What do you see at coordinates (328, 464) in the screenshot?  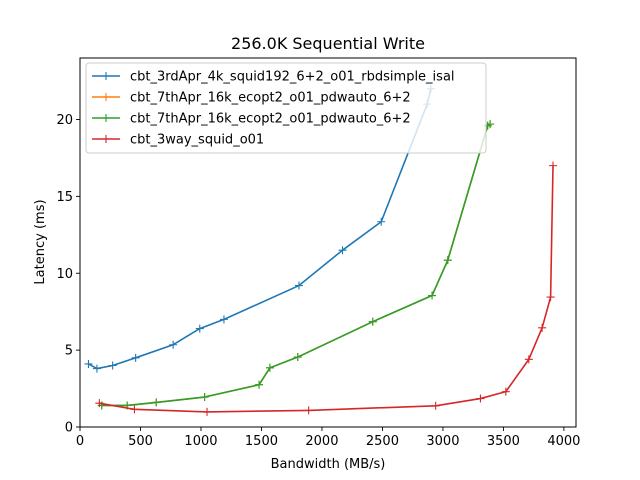 I see `x-axis-label: Bandwidth (MB/s)` at bounding box center [328, 464].